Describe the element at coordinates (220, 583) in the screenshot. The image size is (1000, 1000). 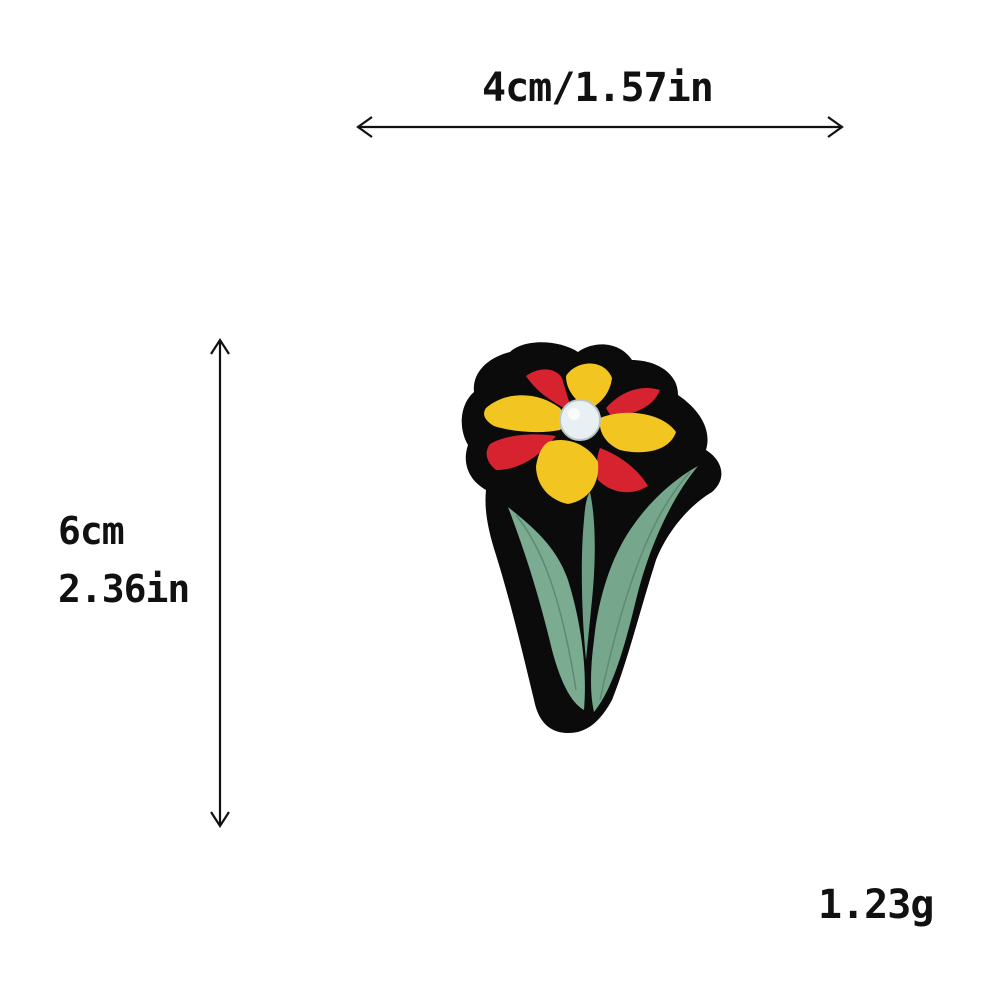
I see `height-arrow-icon` at that location.